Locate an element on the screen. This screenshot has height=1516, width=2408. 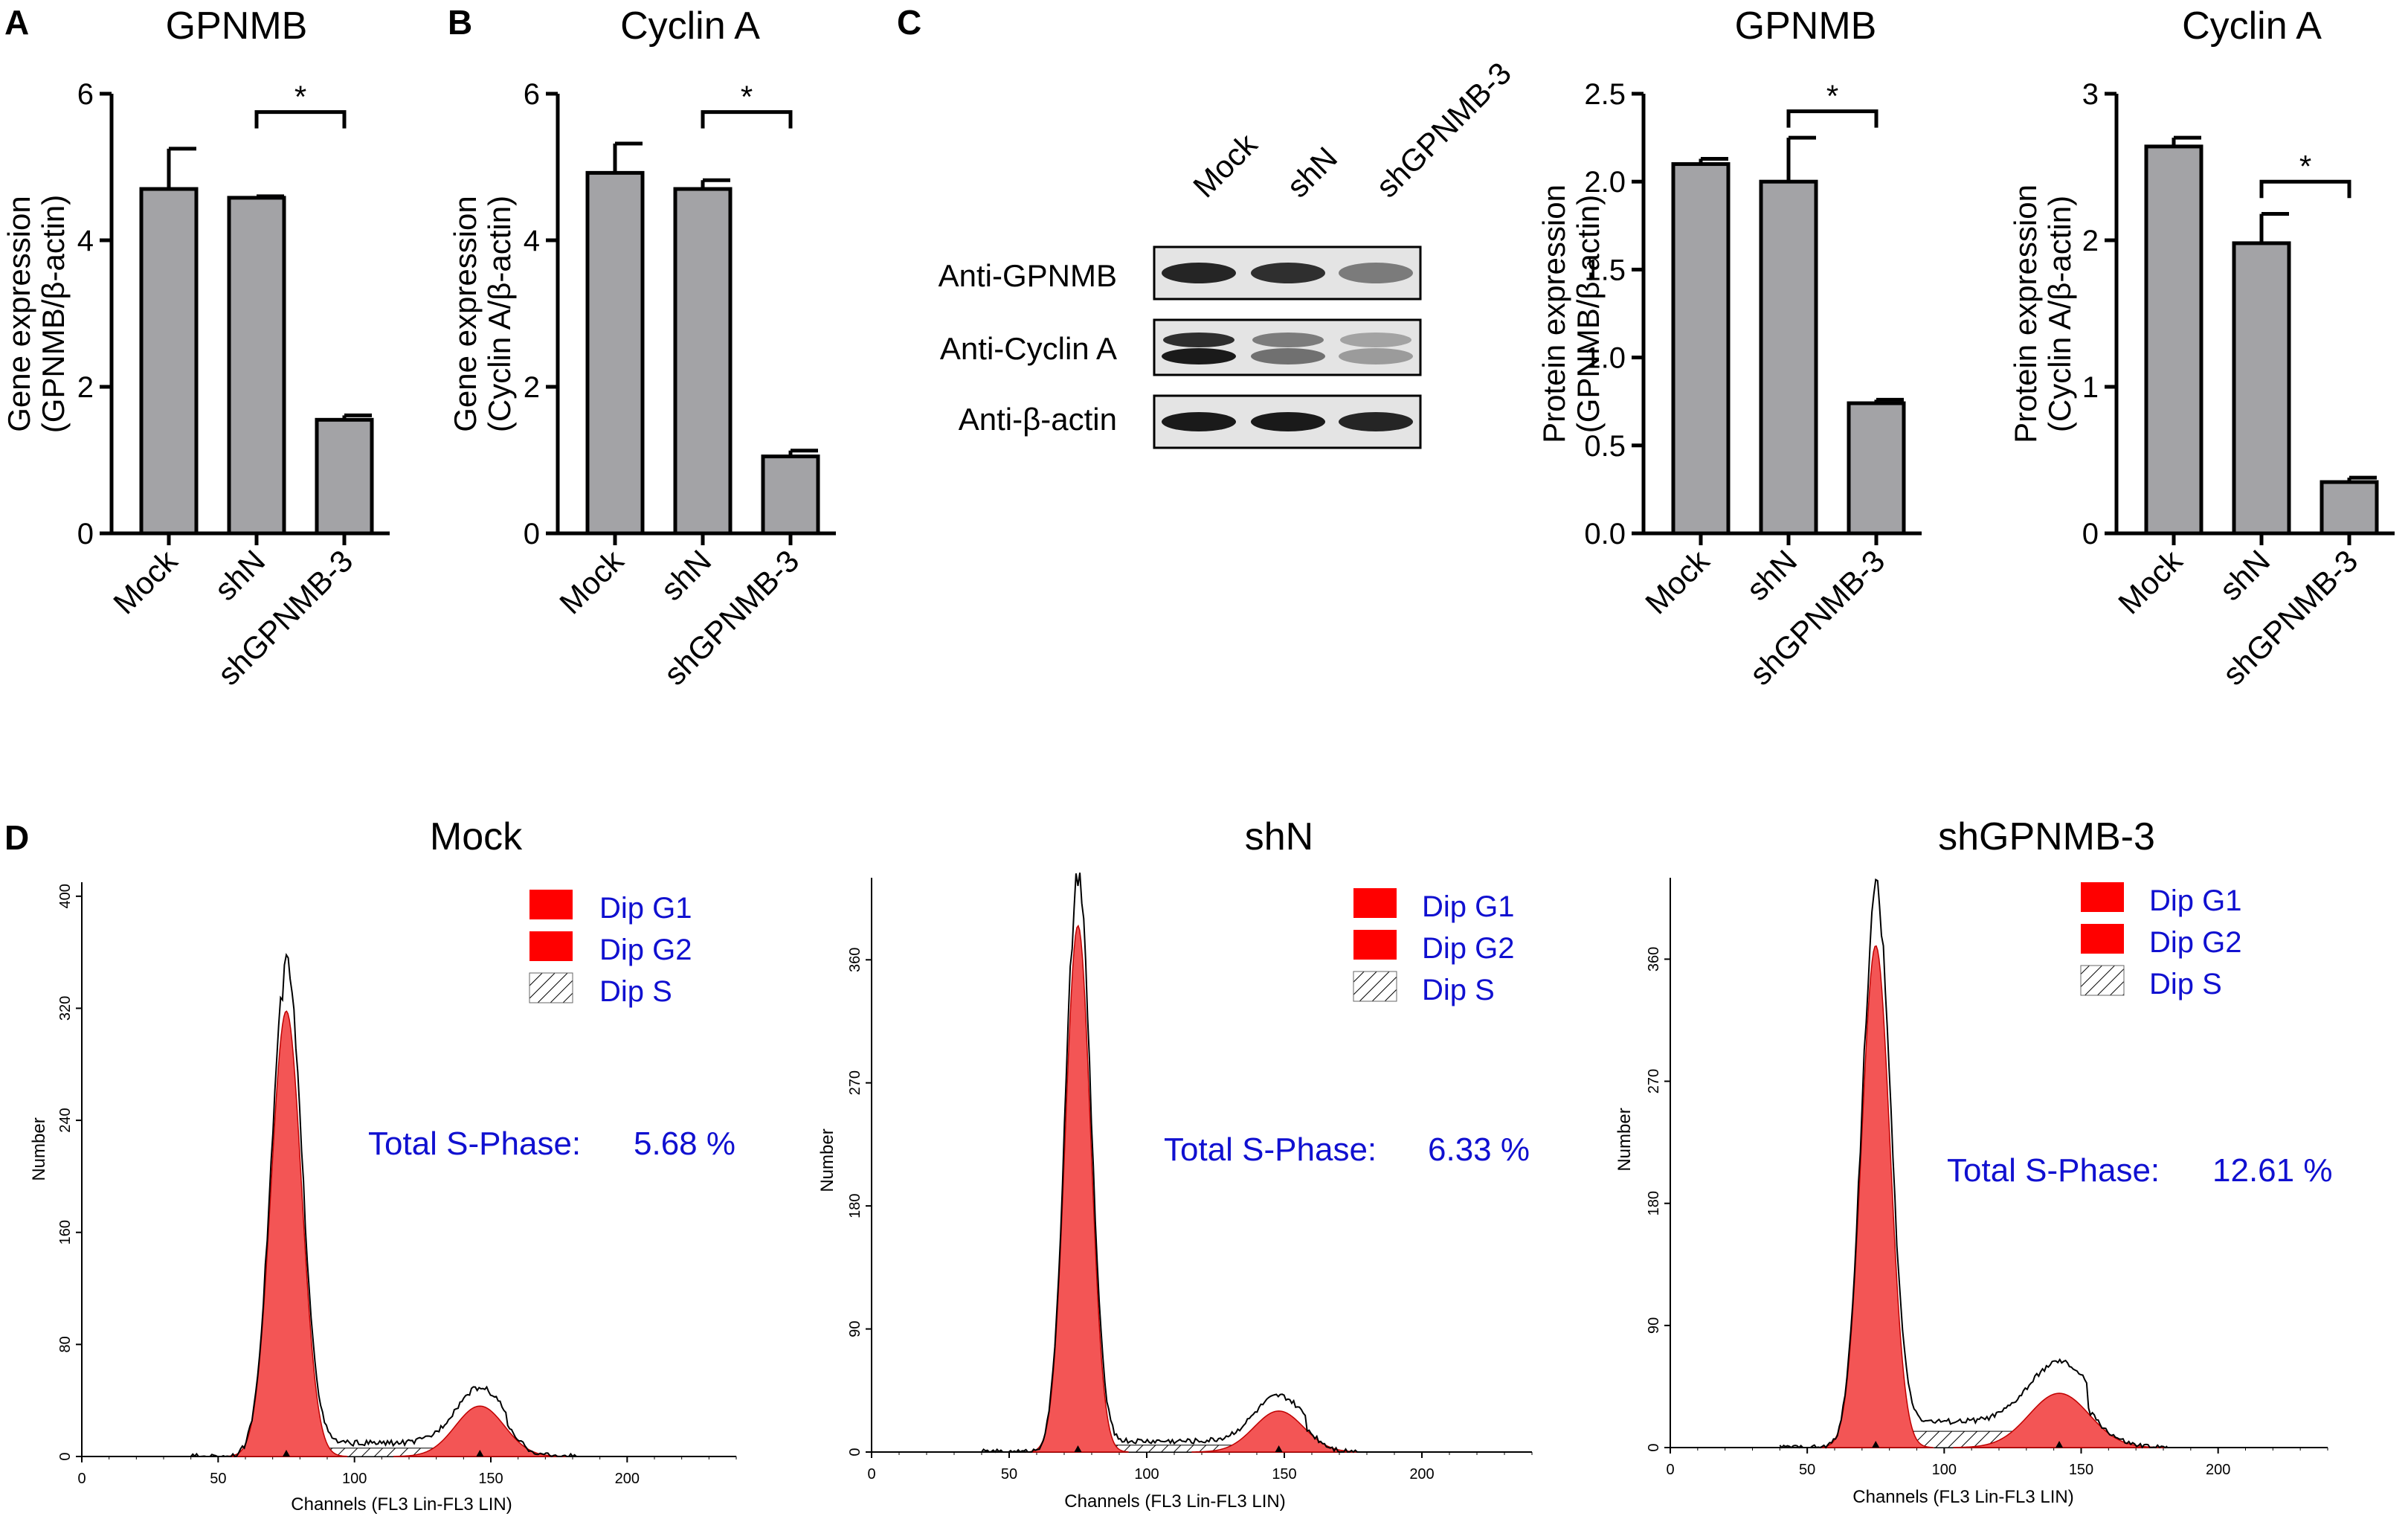
panel-label-d: D is located at coordinates (16, 837).